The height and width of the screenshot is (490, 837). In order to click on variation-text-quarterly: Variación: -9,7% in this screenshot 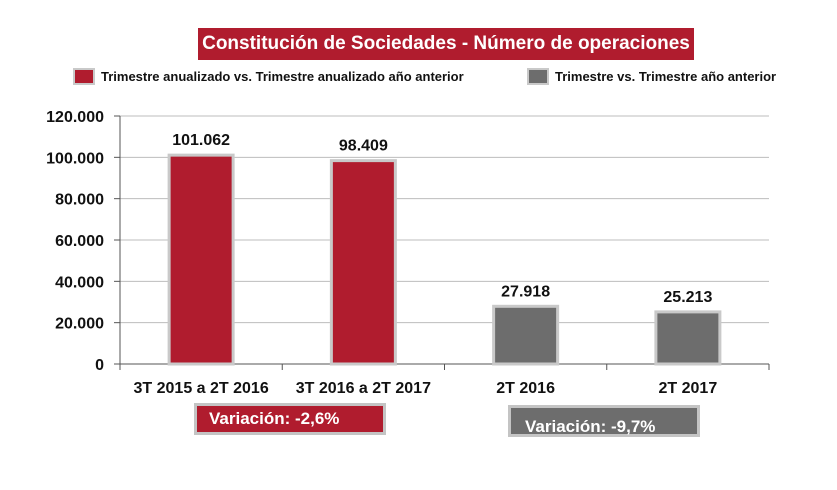, I will do `click(590, 426)`.